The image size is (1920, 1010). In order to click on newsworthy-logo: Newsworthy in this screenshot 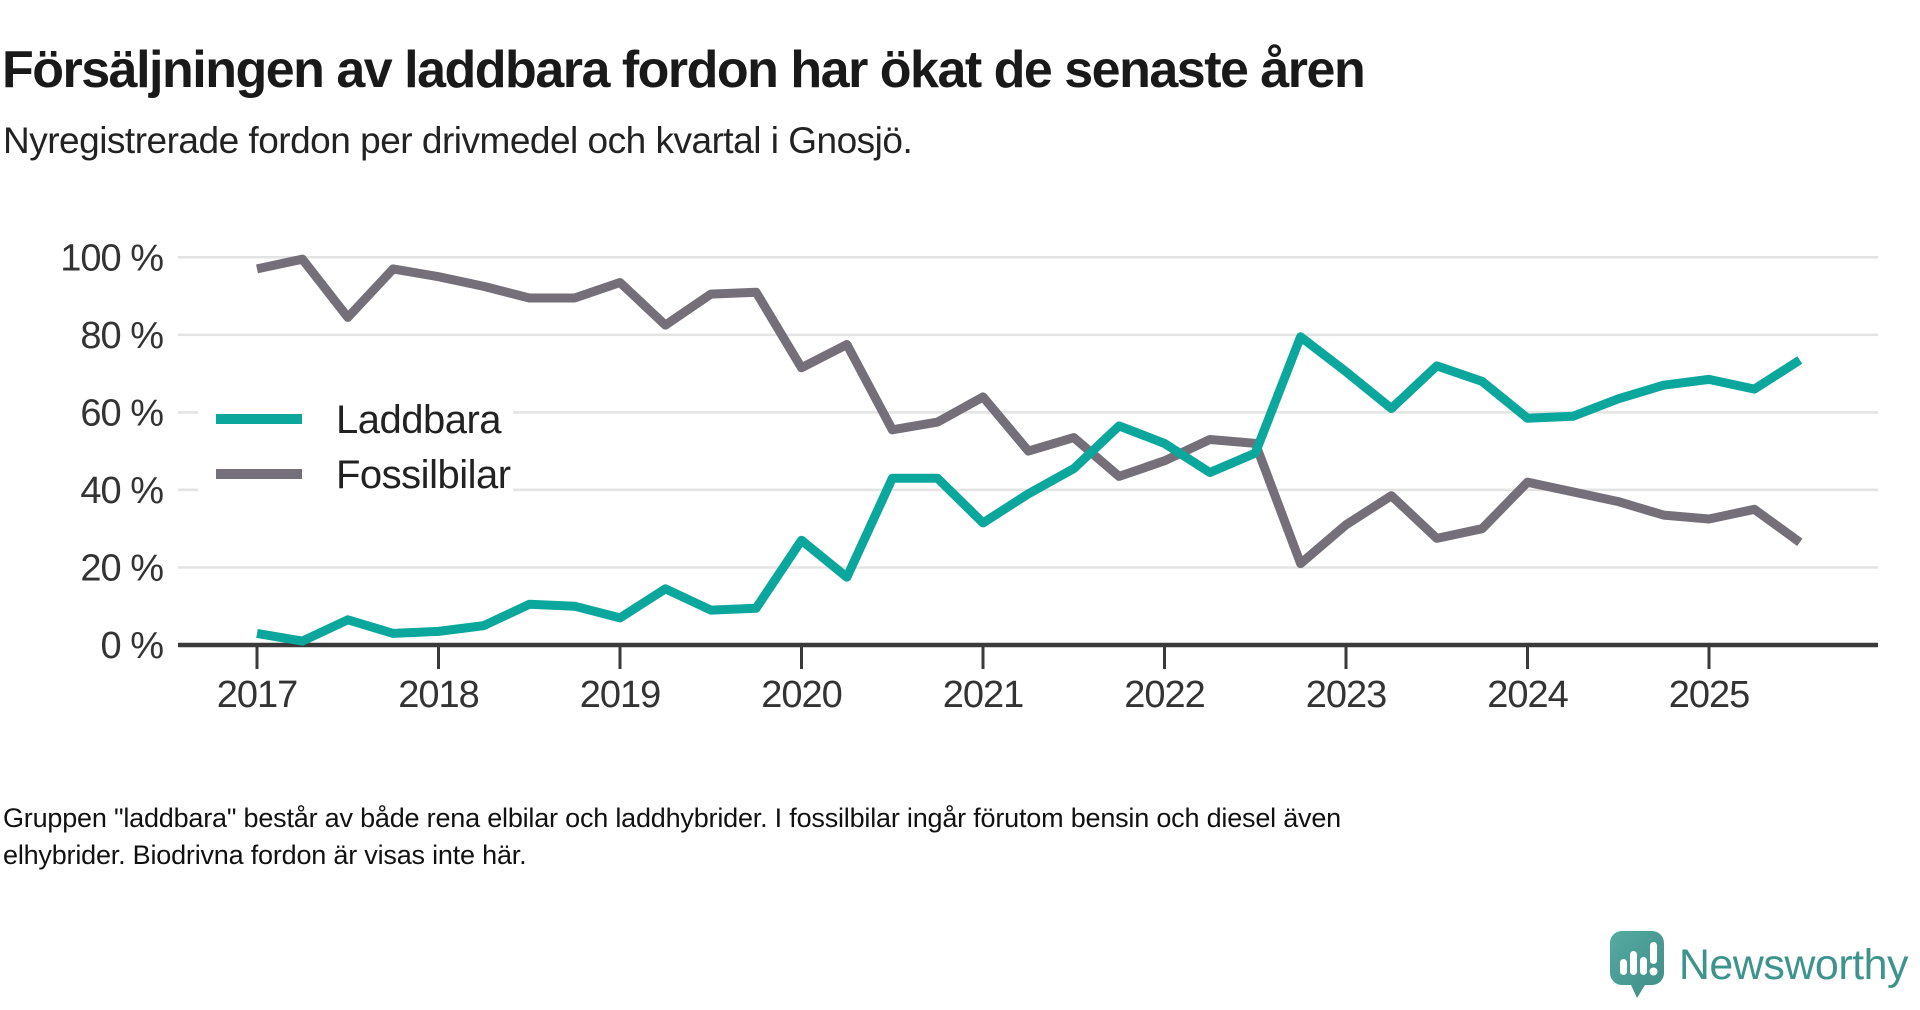, I will do `click(1759, 965)`.